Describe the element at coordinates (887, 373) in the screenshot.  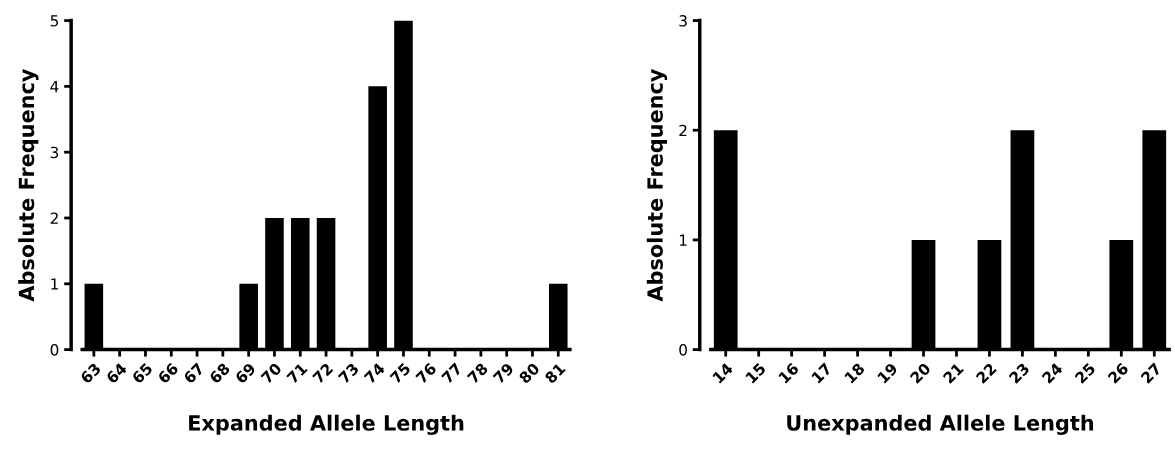
I see `x-tick-label: 19` at that location.